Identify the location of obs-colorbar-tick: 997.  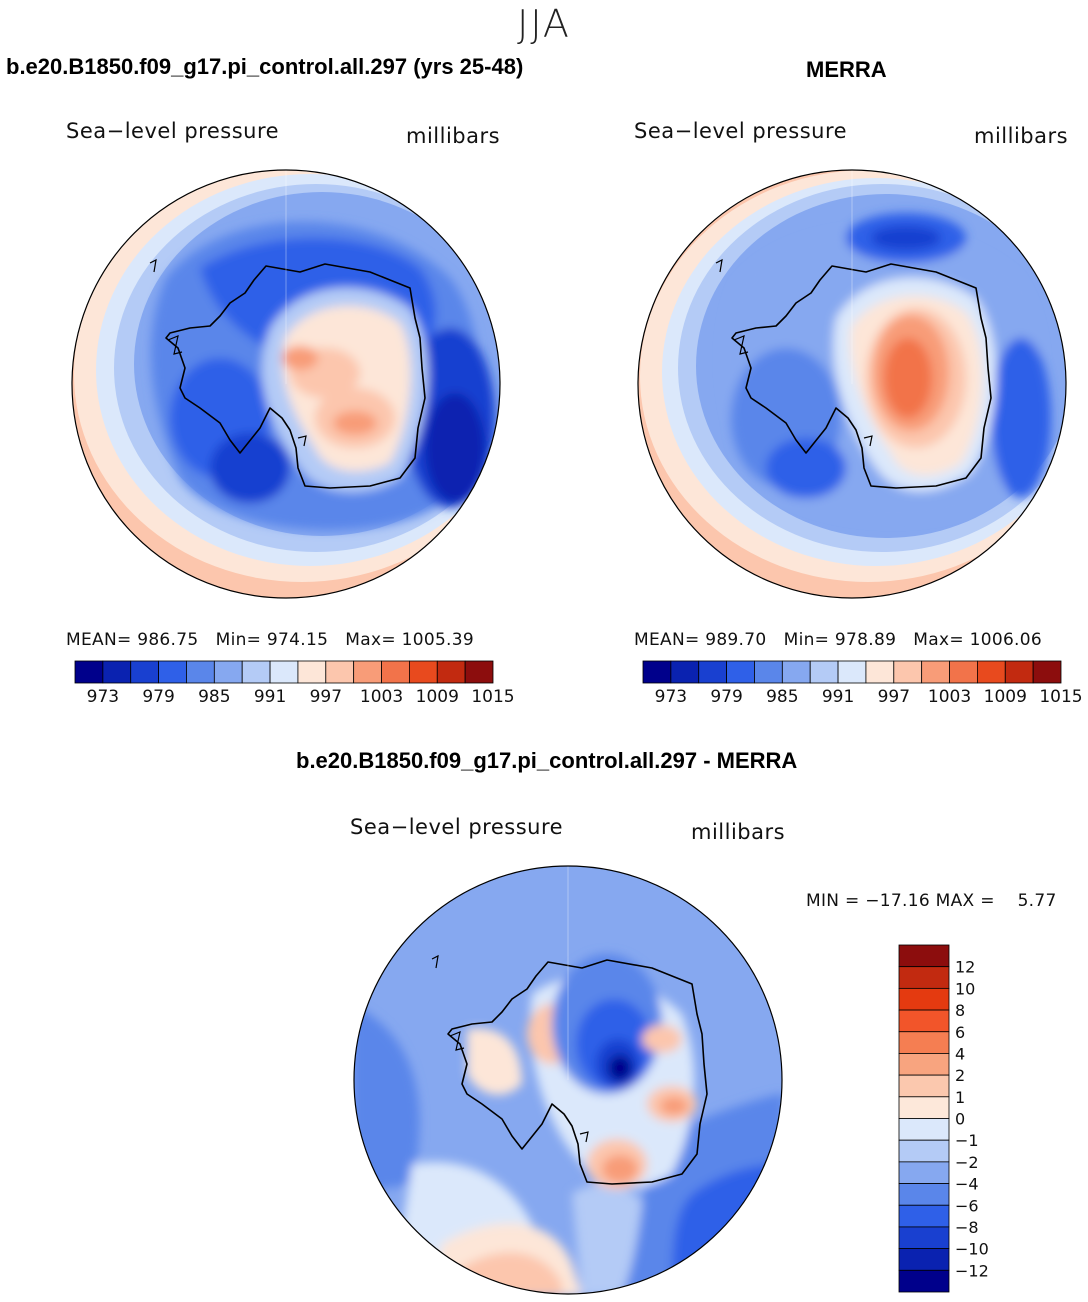
(894, 697).